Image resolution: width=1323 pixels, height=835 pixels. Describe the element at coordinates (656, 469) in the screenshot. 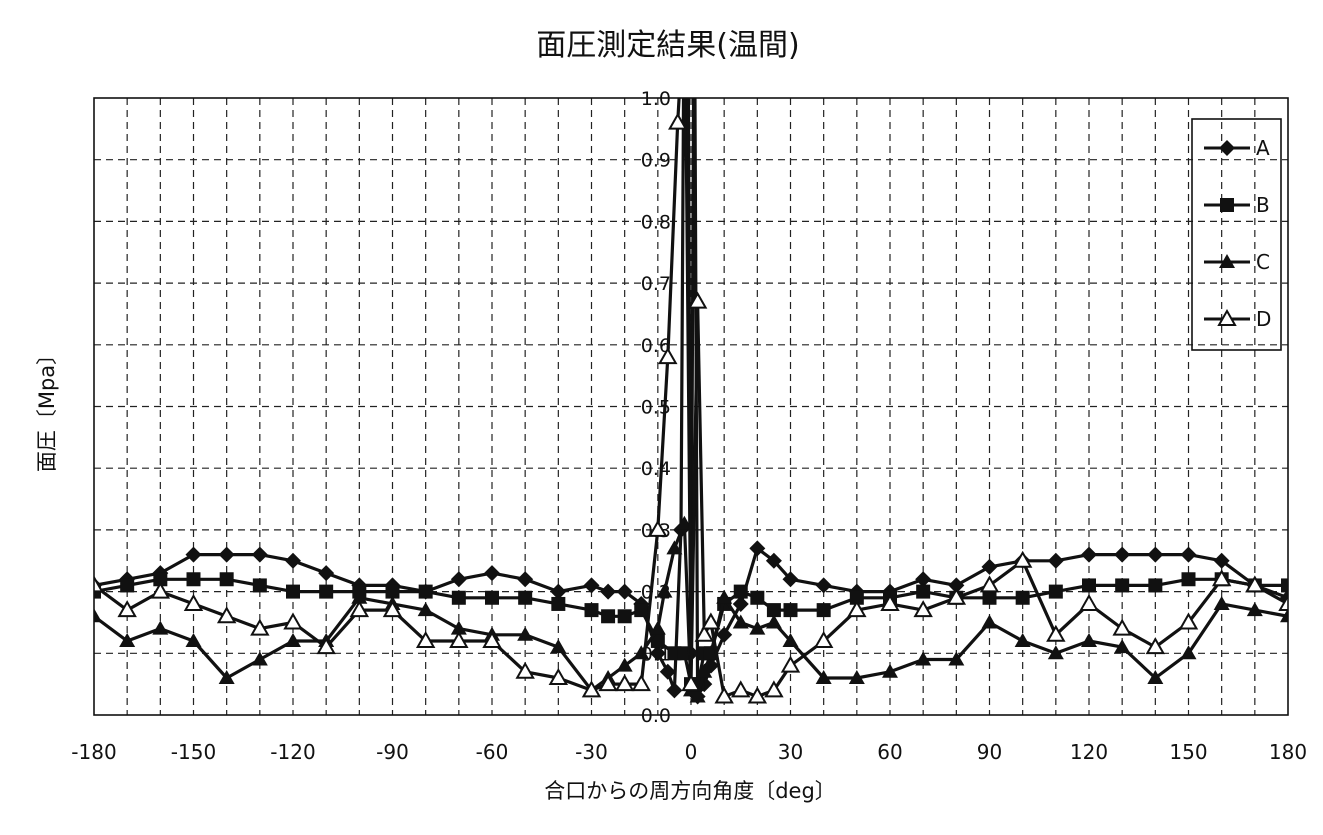

I see `y-tick-label: 0.4` at that location.